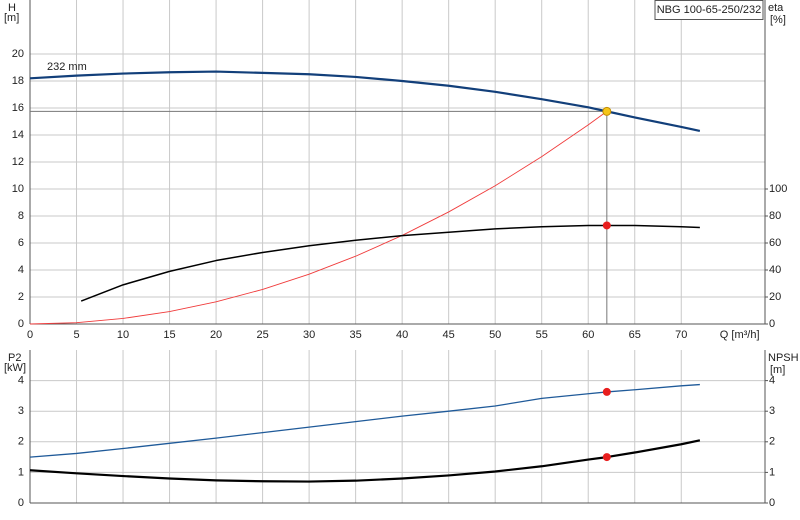  What do you see at coordinates (588, 335) in the screenshot?
I see `x-tick-label: 60` at bounding box center [588, 335].